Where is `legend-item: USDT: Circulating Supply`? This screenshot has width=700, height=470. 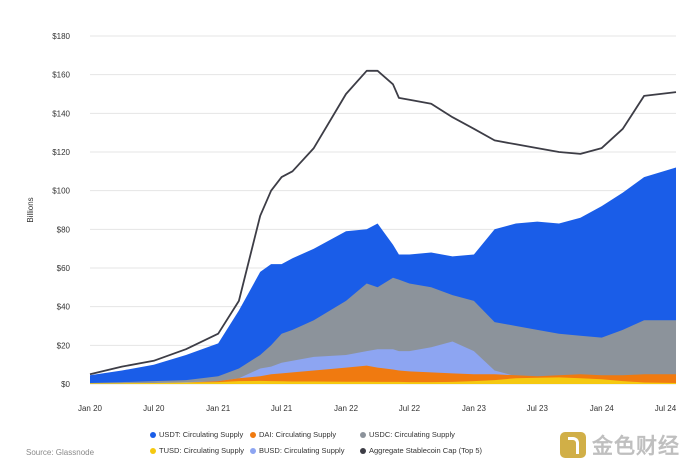 legend-item: USDT: Circulating Supply is located at coordinates (200, 434).